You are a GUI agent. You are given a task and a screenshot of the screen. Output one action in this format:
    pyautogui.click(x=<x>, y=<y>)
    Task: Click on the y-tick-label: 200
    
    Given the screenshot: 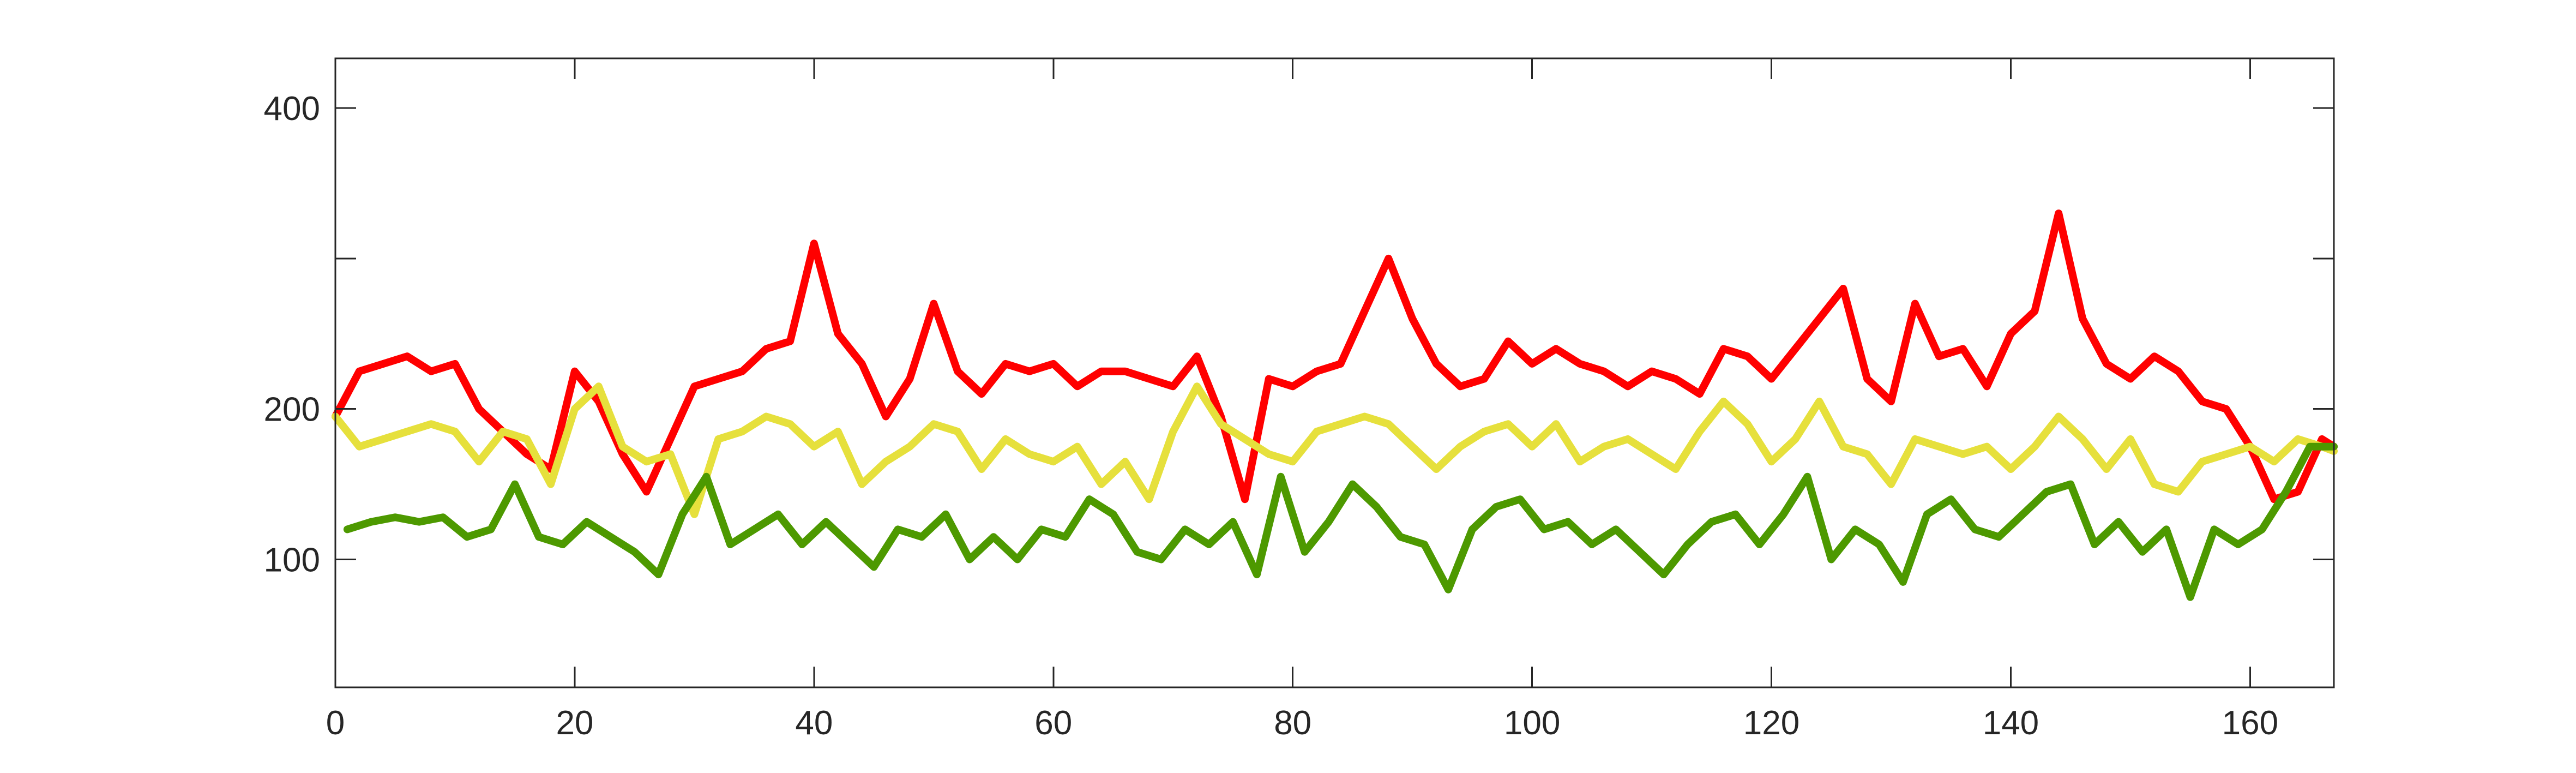 What is the action you would take?
    pyautogui.click(x=292, y=410)
    